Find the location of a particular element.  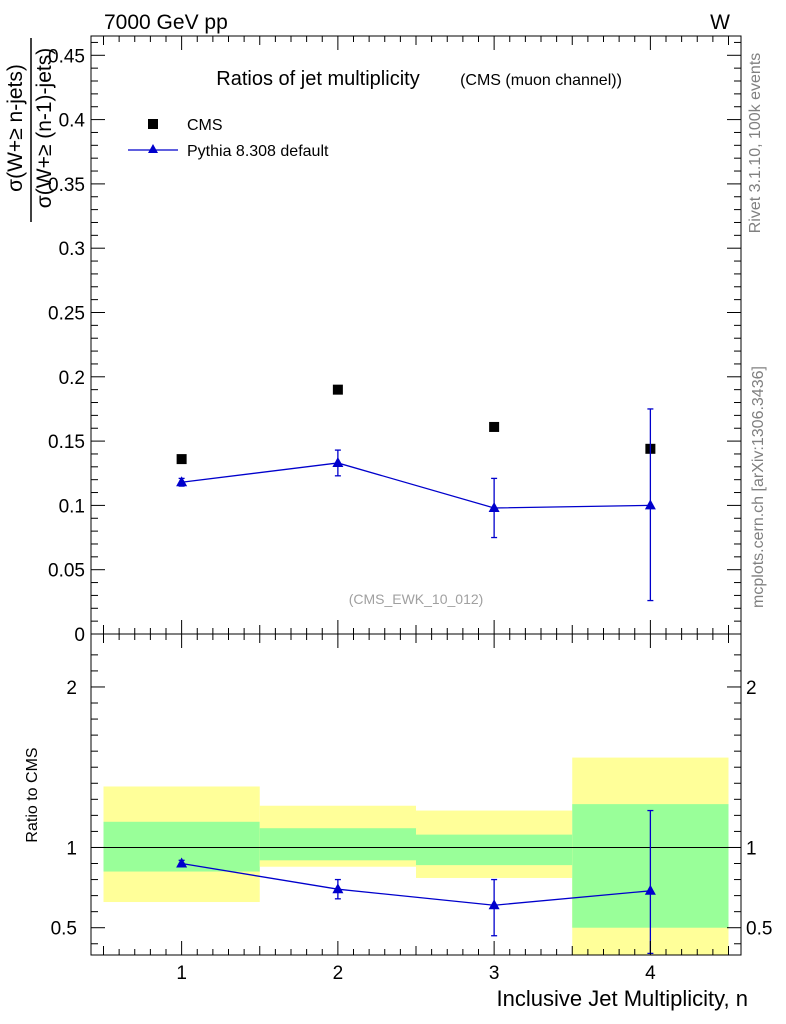

mcplots-label: mcplots.cern.ch [arXiv:1306.3436] is located at coordinates (758, 487).